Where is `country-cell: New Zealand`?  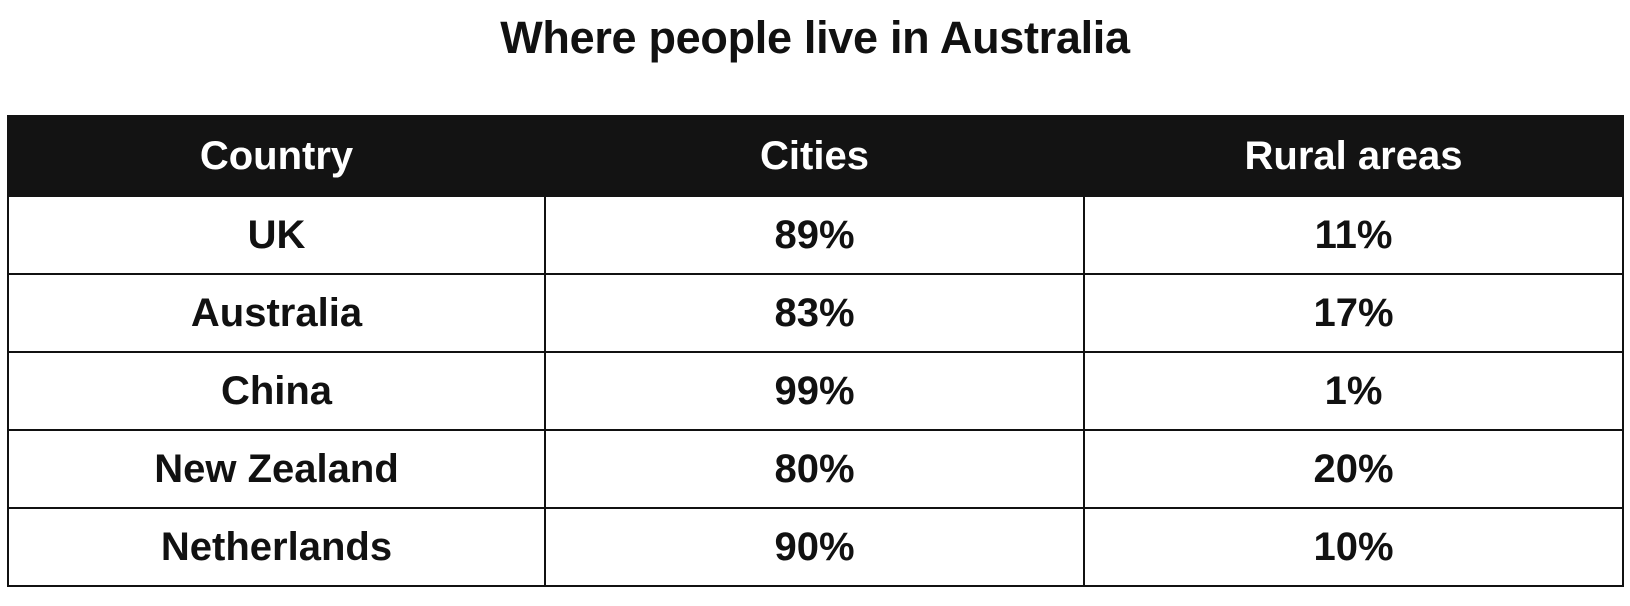 country-cell: New Zealand is located at coordinates (276, 469).